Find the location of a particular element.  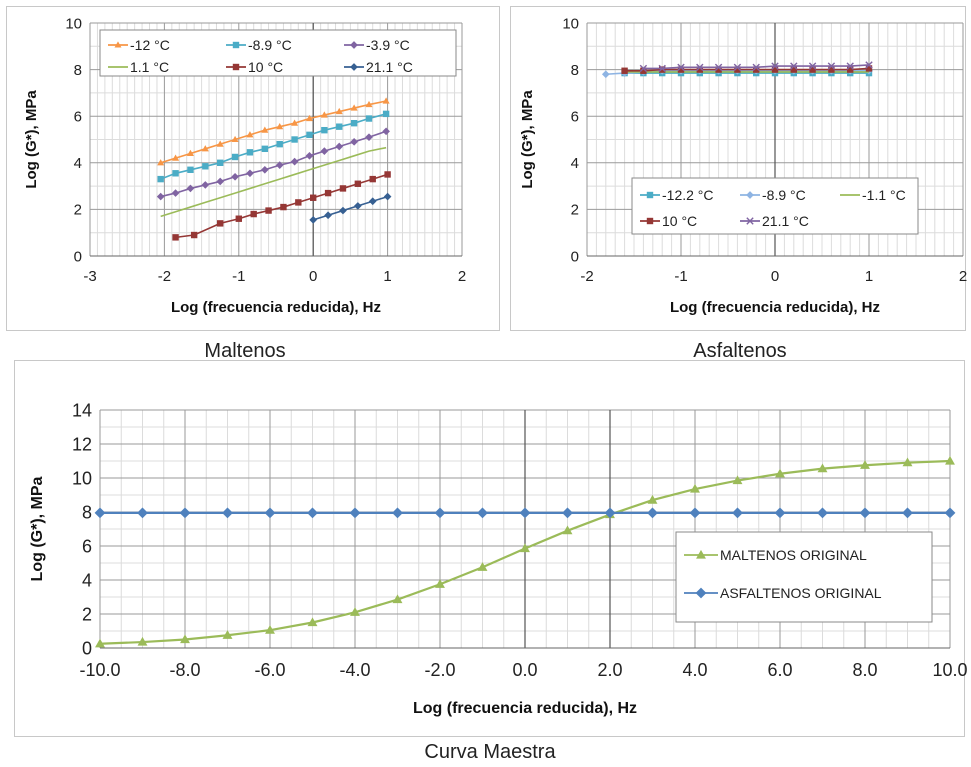

y-tick-label: 2 is located at coordinates (78, 210).